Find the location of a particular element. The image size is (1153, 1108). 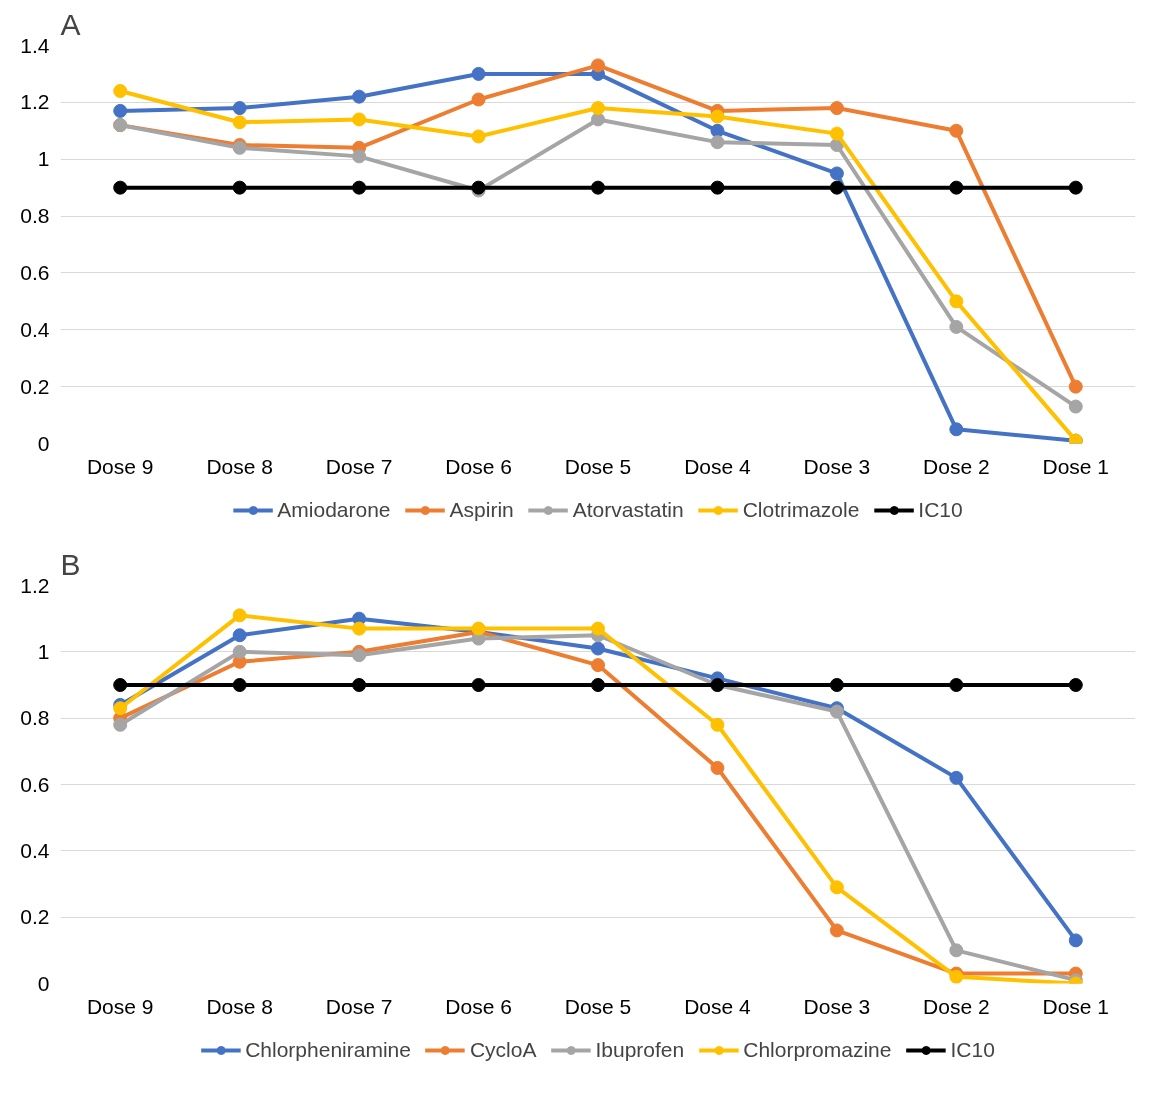

chart-title: A is located at coordinates (70, 24).